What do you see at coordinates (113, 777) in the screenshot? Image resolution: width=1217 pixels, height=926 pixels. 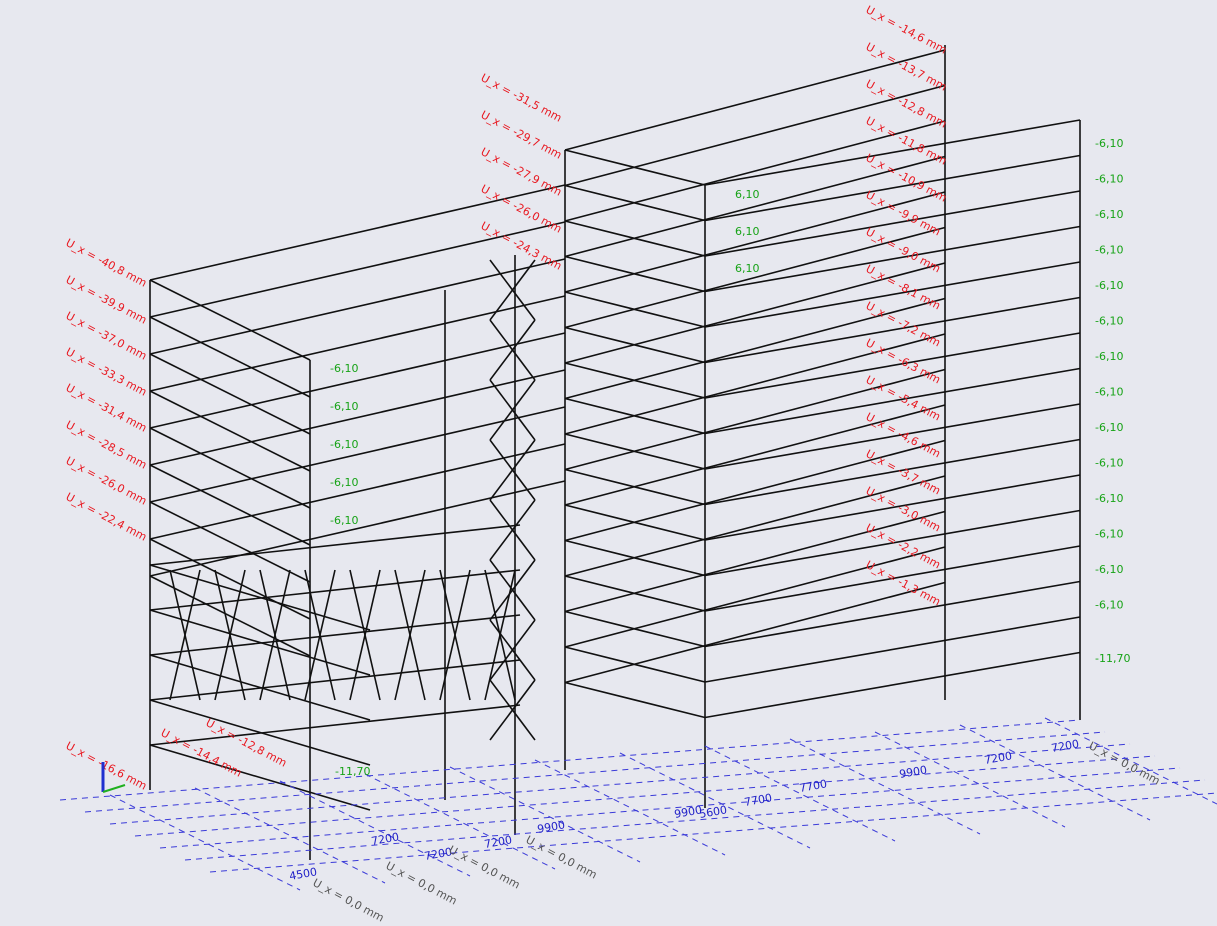 I see `axis-icon` at bounding box center [113, 777].